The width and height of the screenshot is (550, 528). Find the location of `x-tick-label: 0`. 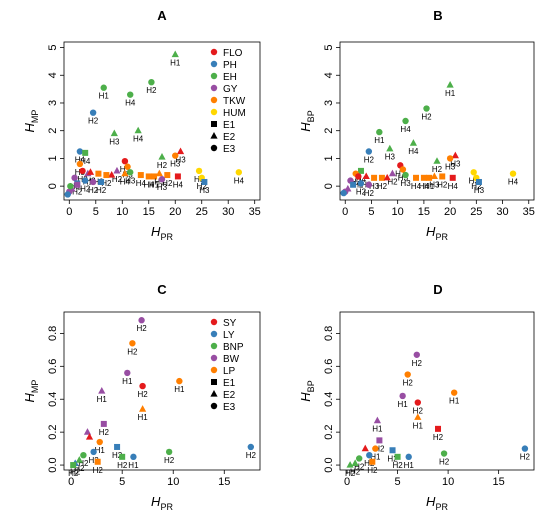

x-tick-label: 0 is located at coordinates (71, 482).